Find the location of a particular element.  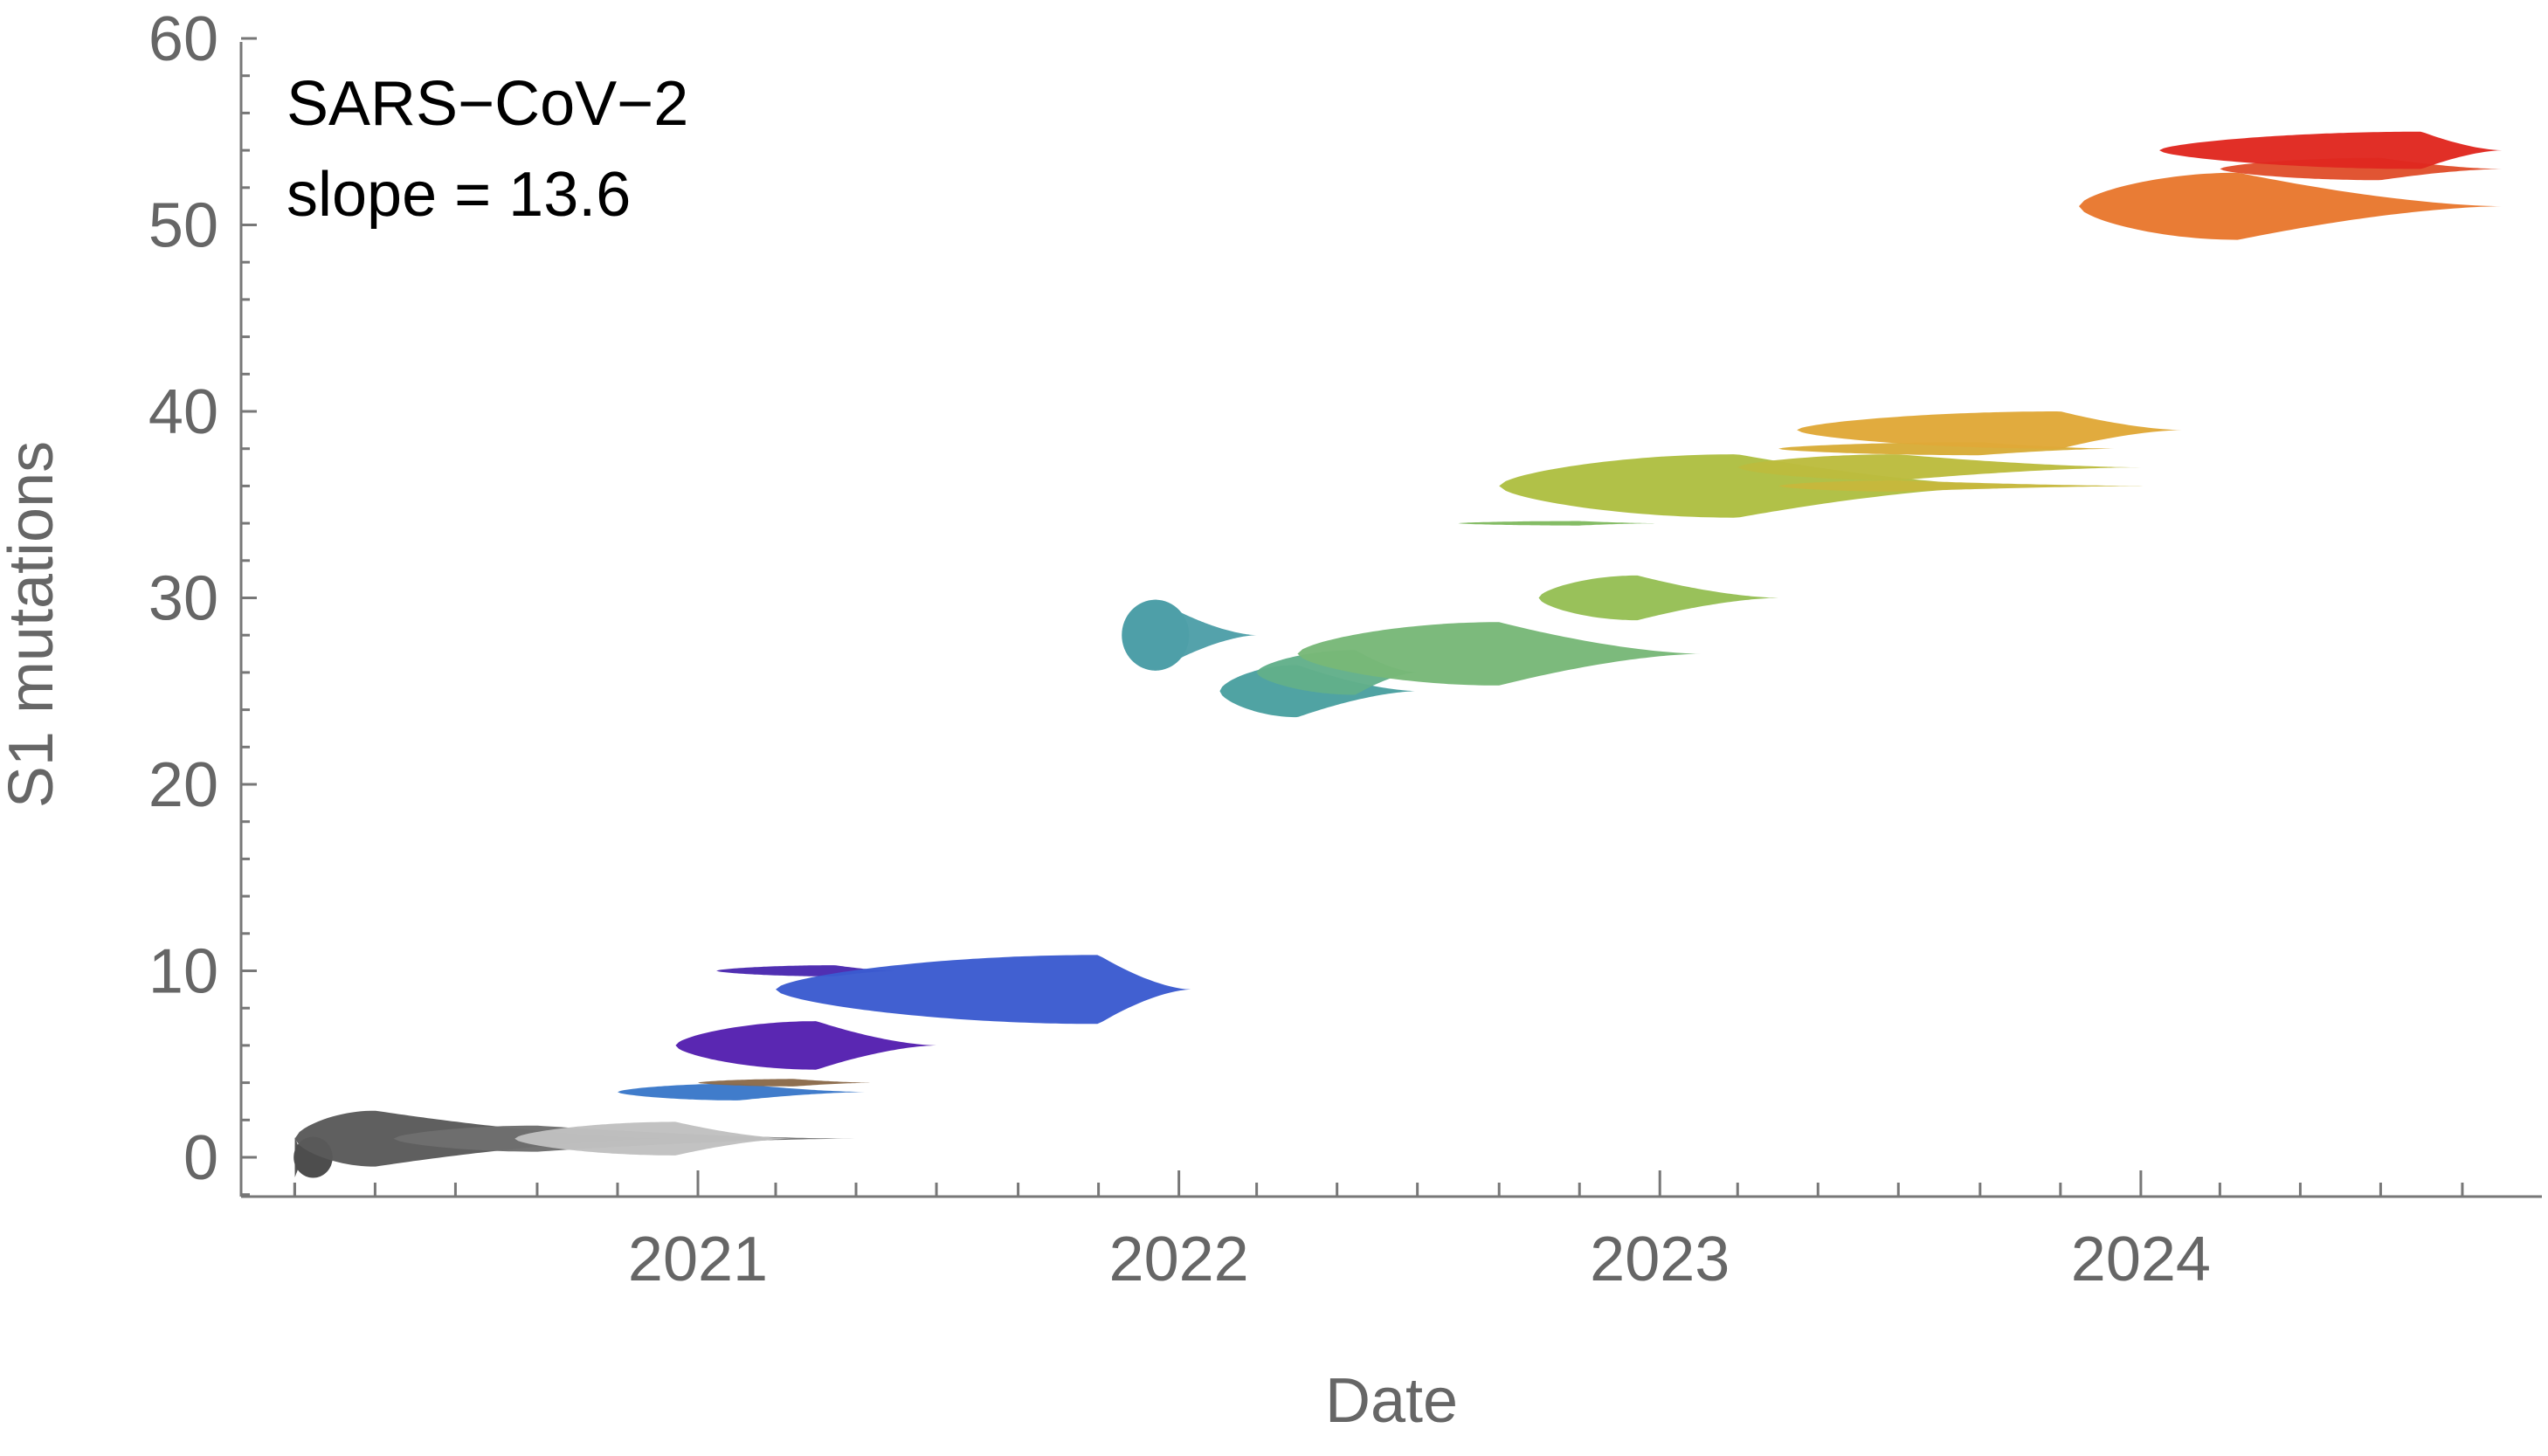

y-tick-label: 30 is located at coordinates (183, 599).